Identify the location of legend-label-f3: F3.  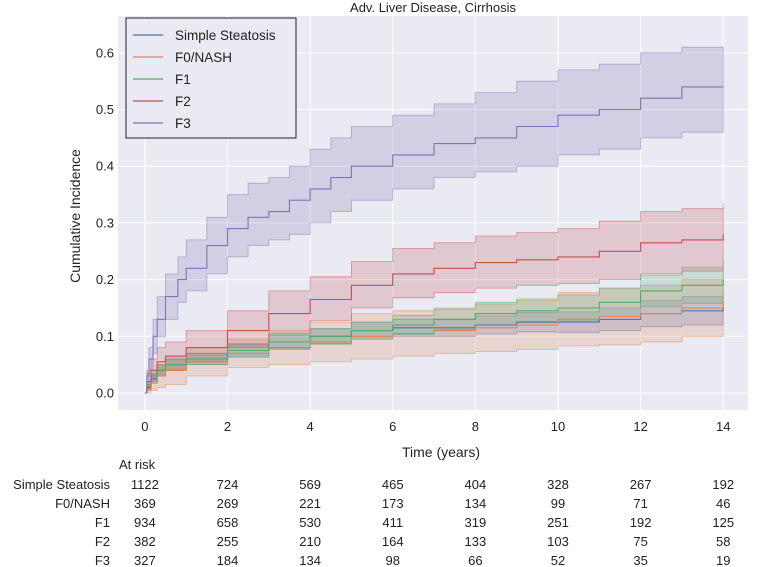
(183, 123).